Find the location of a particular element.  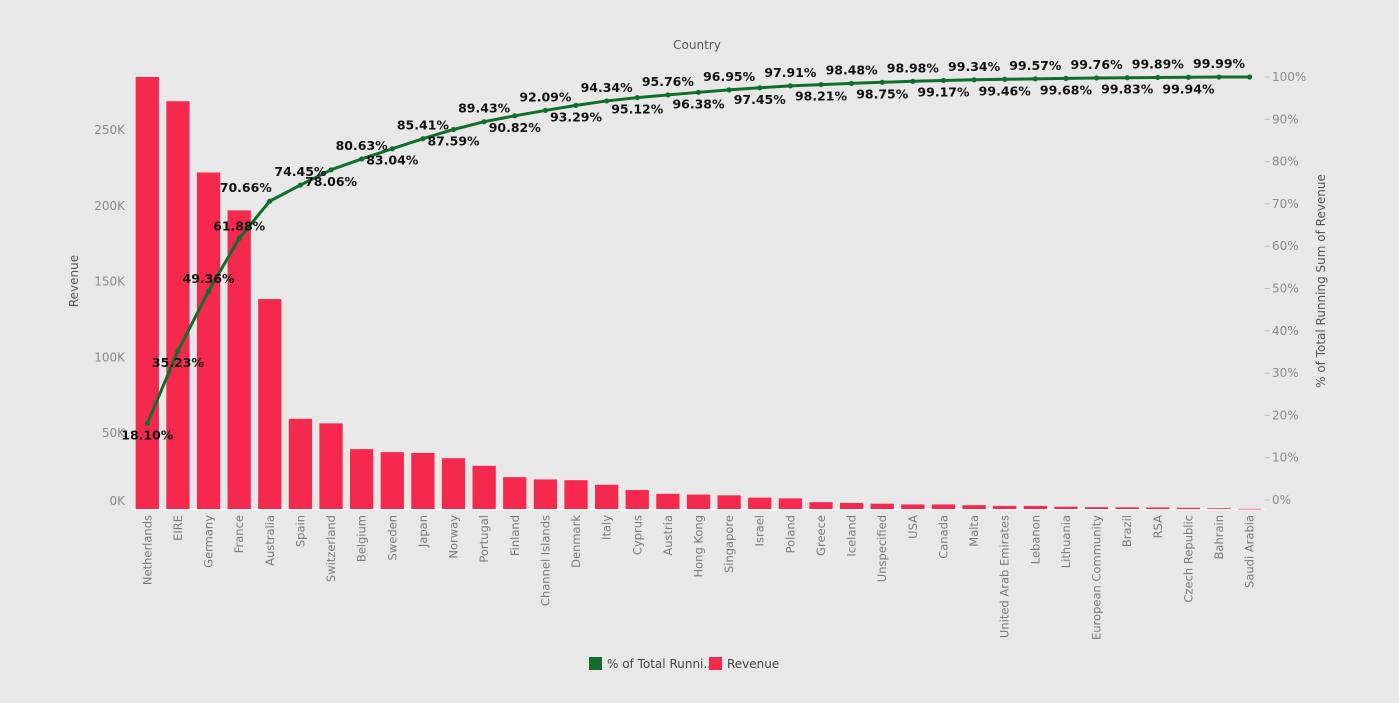

x-tick-label: Singapore is located at coordinates (729, 544).